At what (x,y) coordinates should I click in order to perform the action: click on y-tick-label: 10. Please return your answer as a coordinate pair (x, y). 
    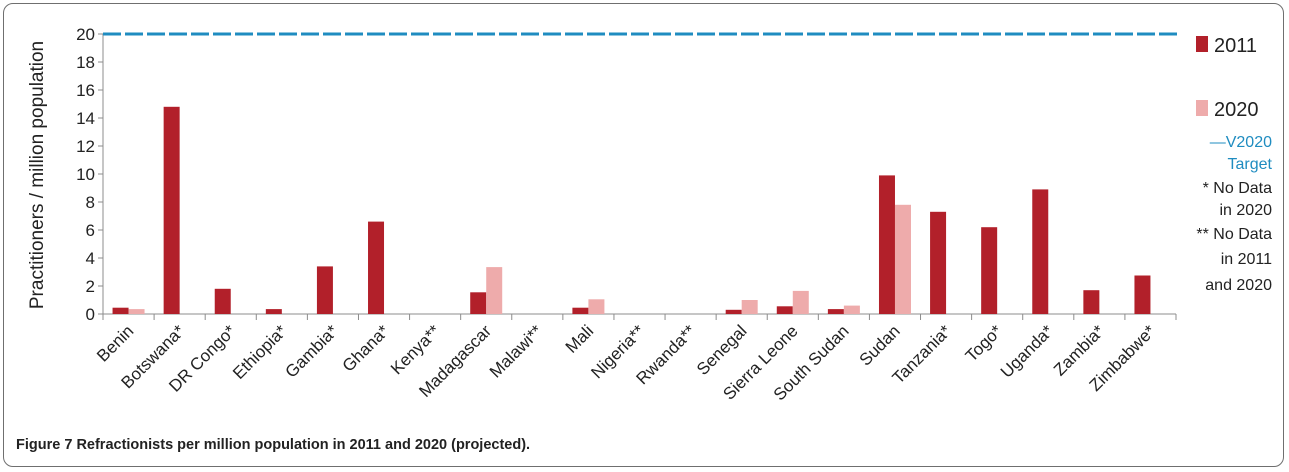
    Looking at the image, I should click on (85, 174).